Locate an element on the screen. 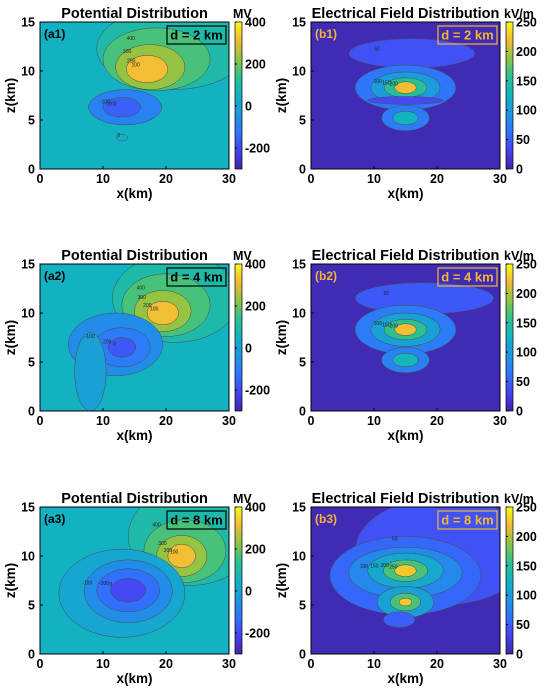 The image size is (550, 694). inset-label: d = 2 km is located at coordinates (196, 35).